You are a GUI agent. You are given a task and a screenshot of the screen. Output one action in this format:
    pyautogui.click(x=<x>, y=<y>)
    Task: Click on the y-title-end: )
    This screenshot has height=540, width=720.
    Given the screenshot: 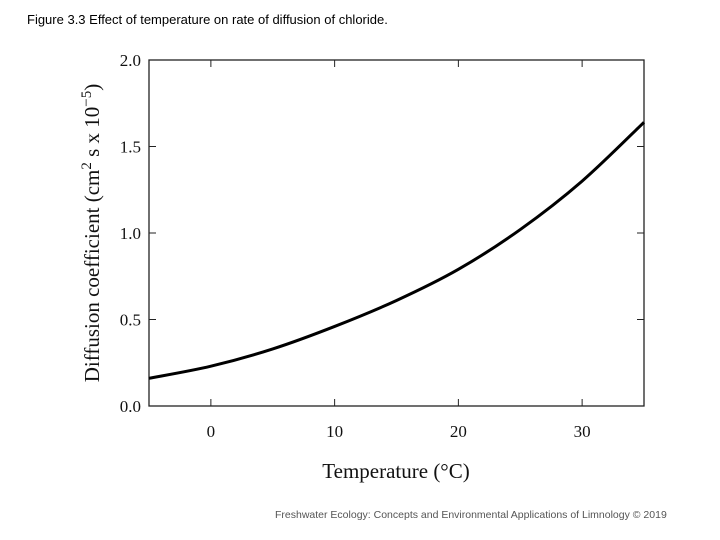 What is the action you would take?
    pyautogui.click(x=92, y=87)
    